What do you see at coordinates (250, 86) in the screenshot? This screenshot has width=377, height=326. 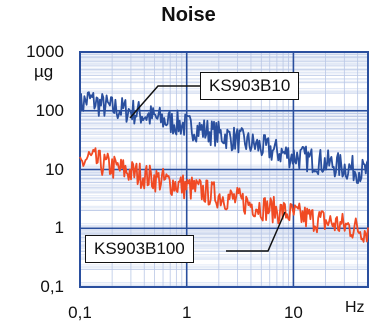 I see `legend-label-ks903b10: KS903B10` at bounding box center [250, 86].